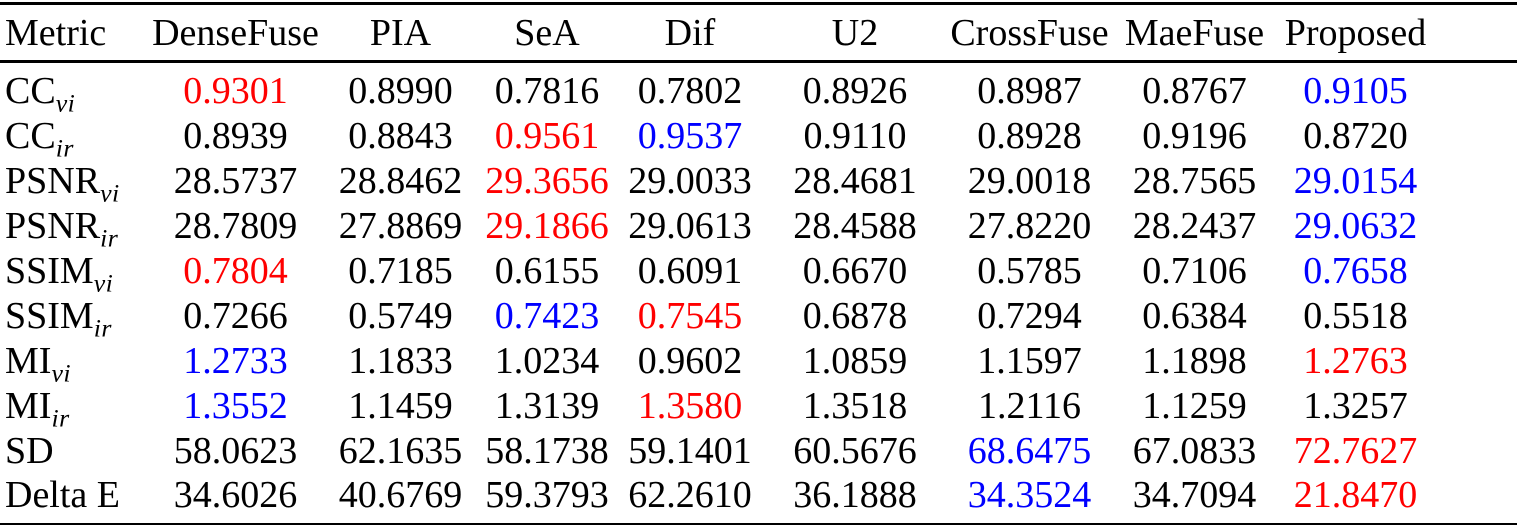  Describe the element at coordinates (1029, 91) in the screenshot. I see `value-cell: 0.8987` at that location.